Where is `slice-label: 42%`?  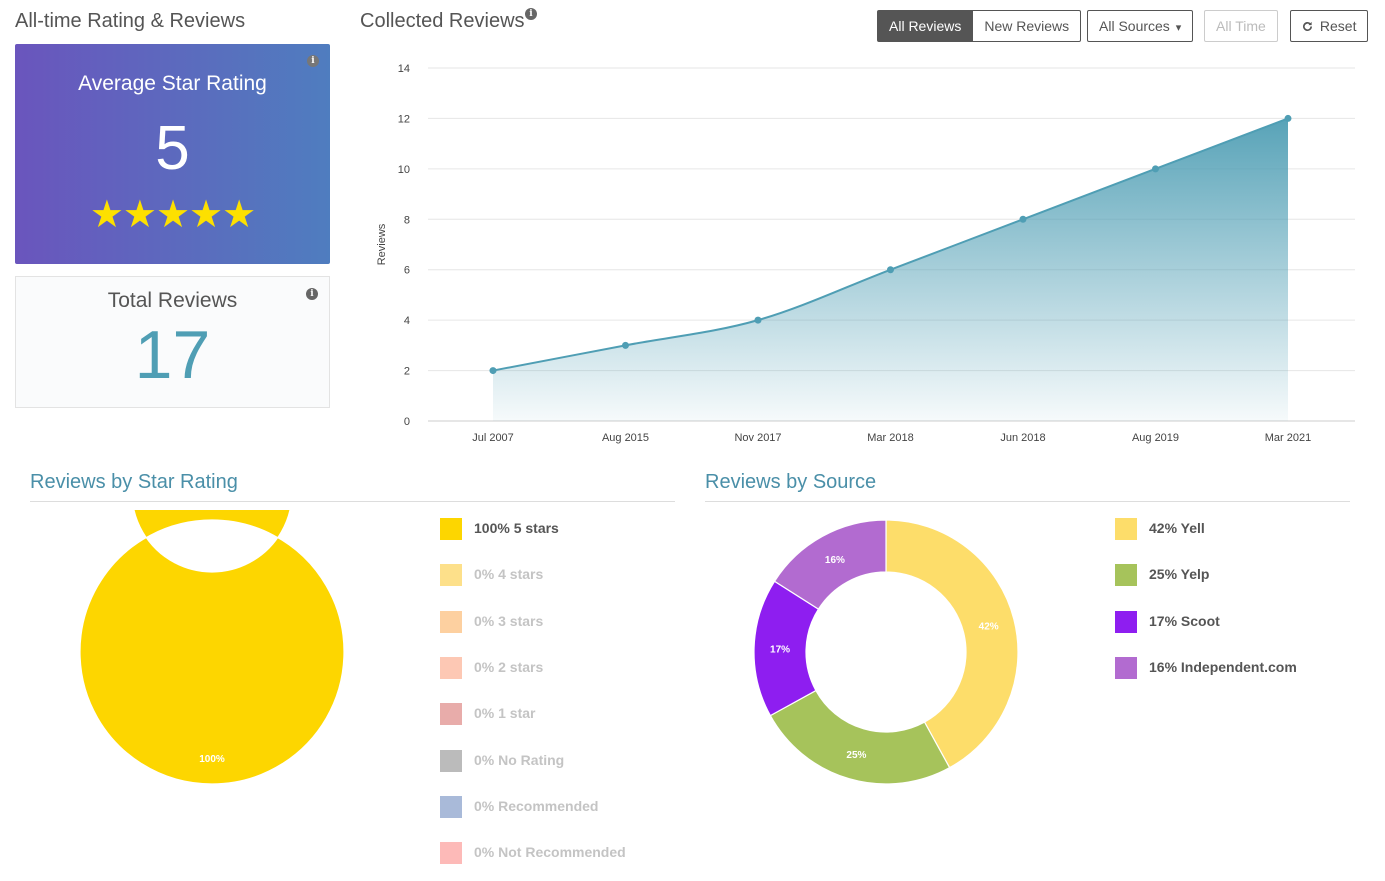 slice-label: 42% is located at coordinates (989, 627).